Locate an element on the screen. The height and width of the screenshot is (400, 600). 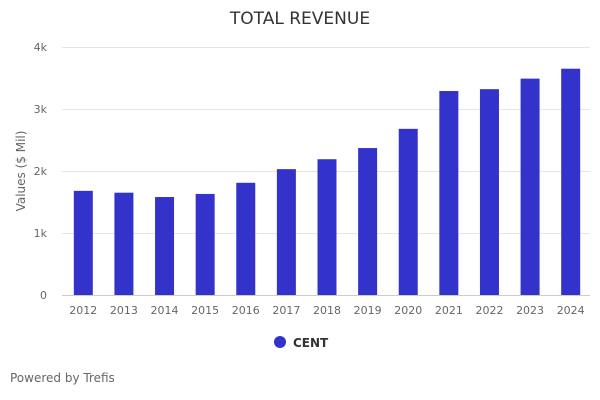
x-tick-label: 2014 is located at coordinates (165, 310).